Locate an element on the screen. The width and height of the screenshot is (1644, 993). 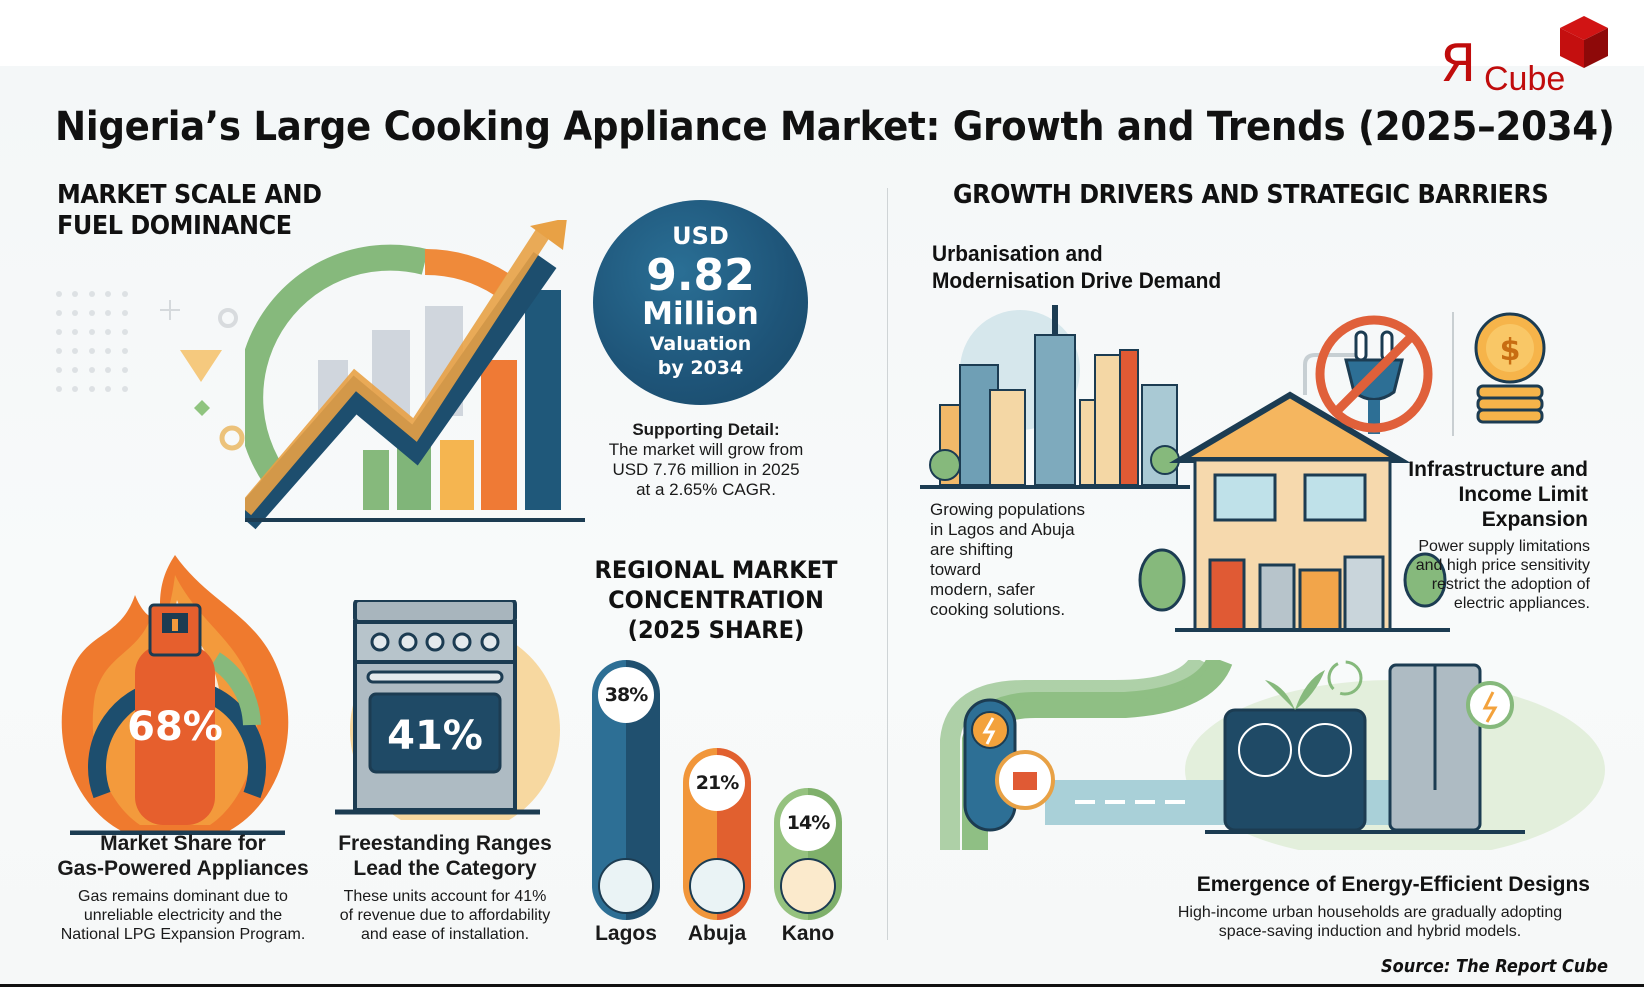
market-scale-heading: MARKET SCALE AND FUEL DOMINANCE is located at coordinates (189, 211).